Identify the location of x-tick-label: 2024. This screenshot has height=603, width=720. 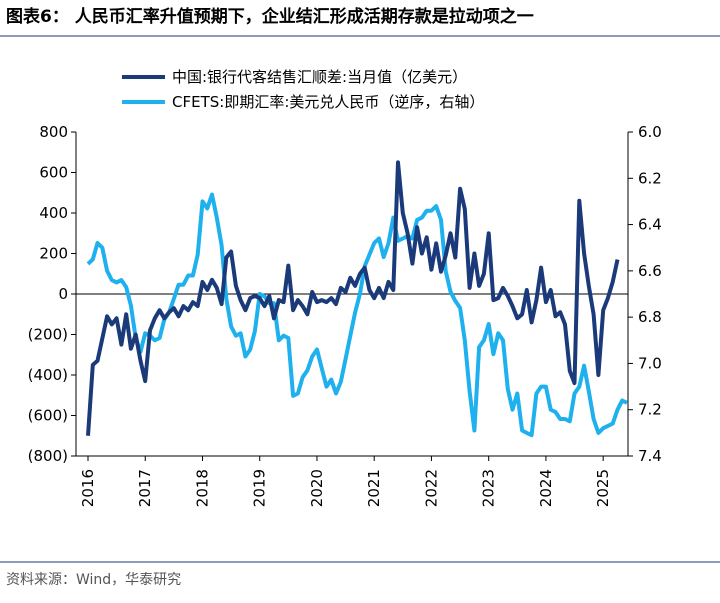
(546, 488).